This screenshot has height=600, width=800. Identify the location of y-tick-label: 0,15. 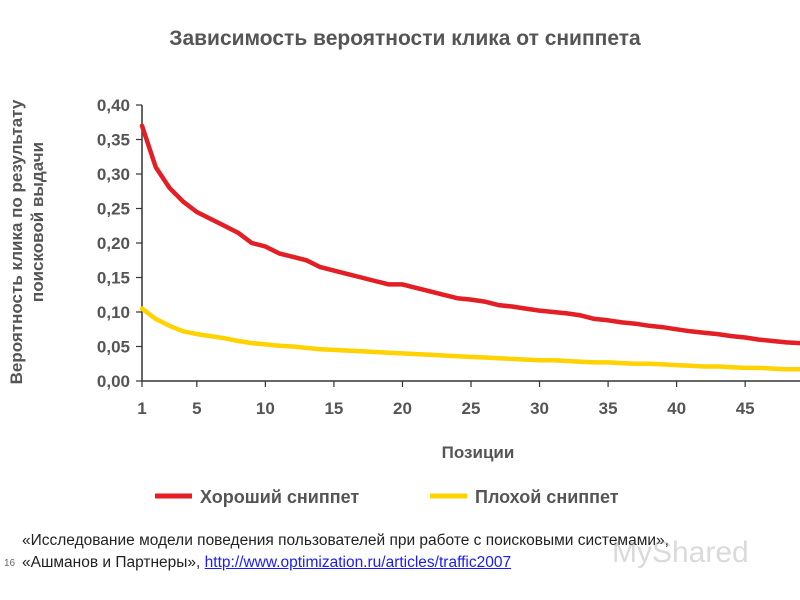
(113, 278).